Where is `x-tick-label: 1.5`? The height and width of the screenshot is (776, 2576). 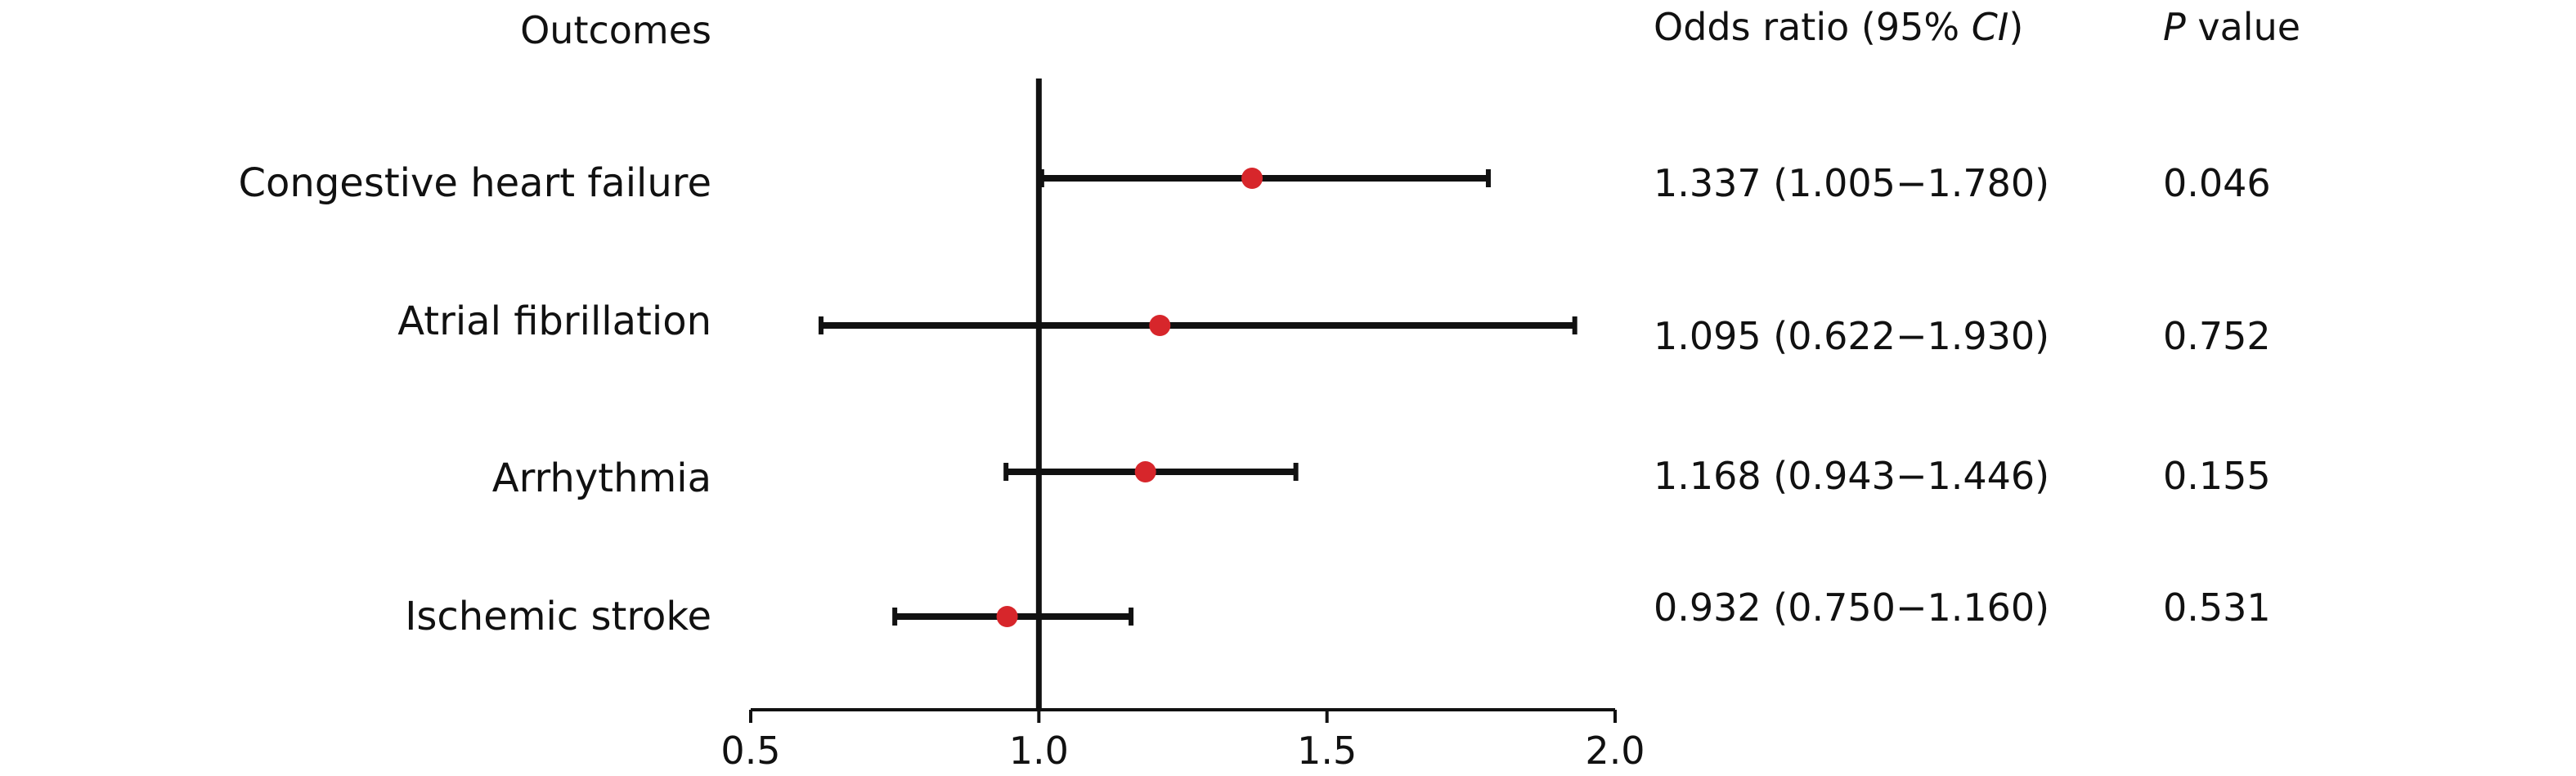 x-tick-label: 1.5 is located at coordinates (1327, 751).